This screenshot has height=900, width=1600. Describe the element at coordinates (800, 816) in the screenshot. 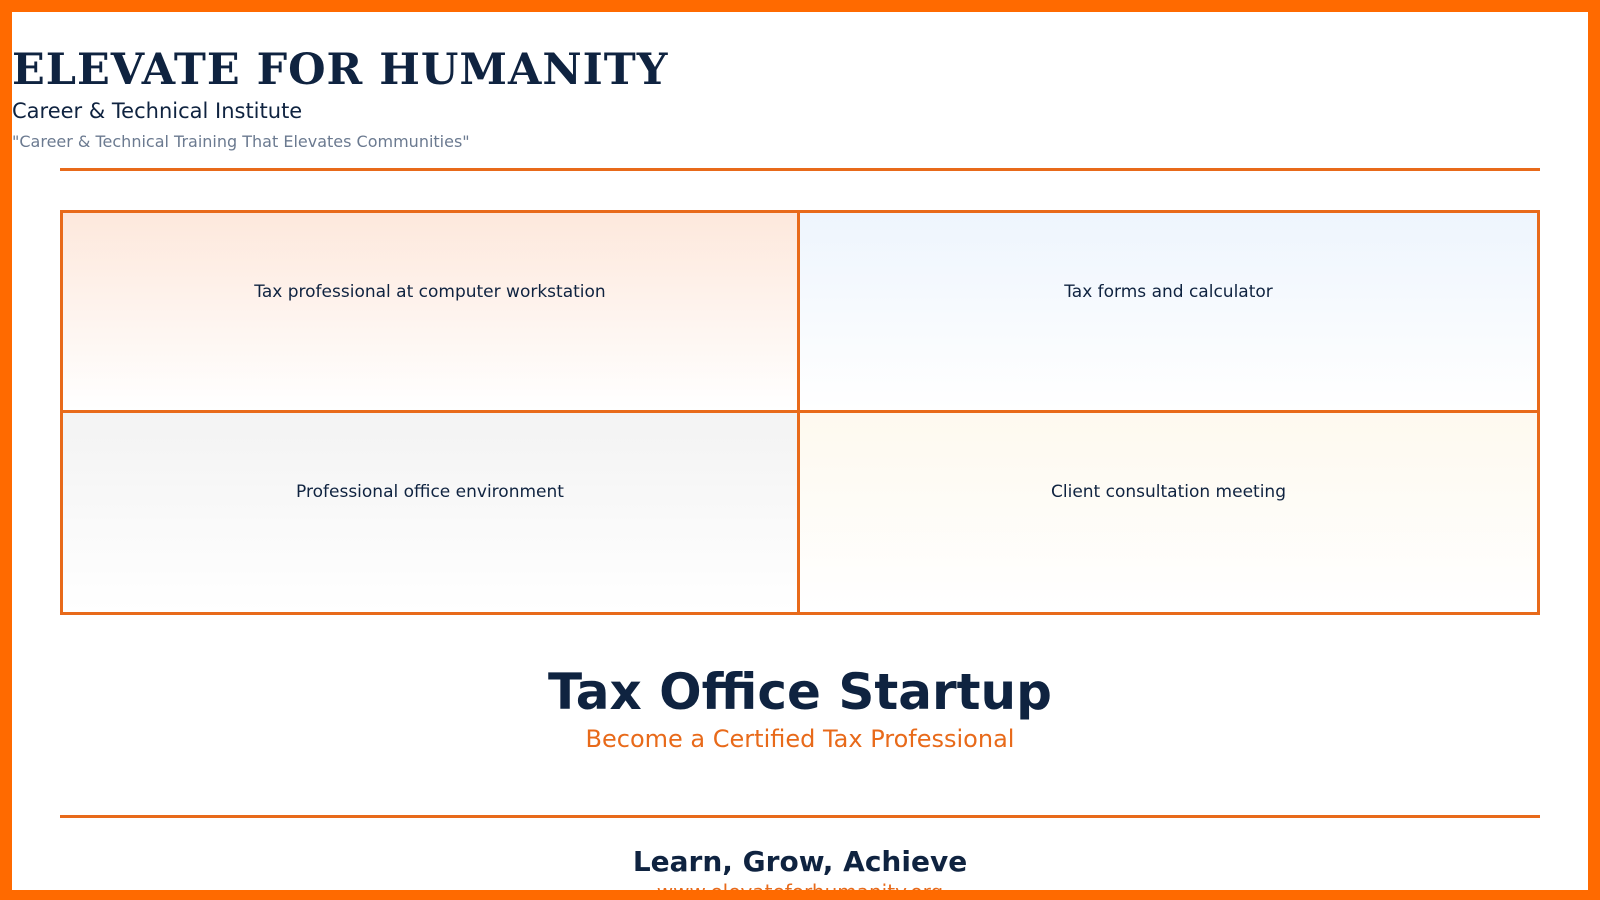

I see `bottom-divider` at that location.